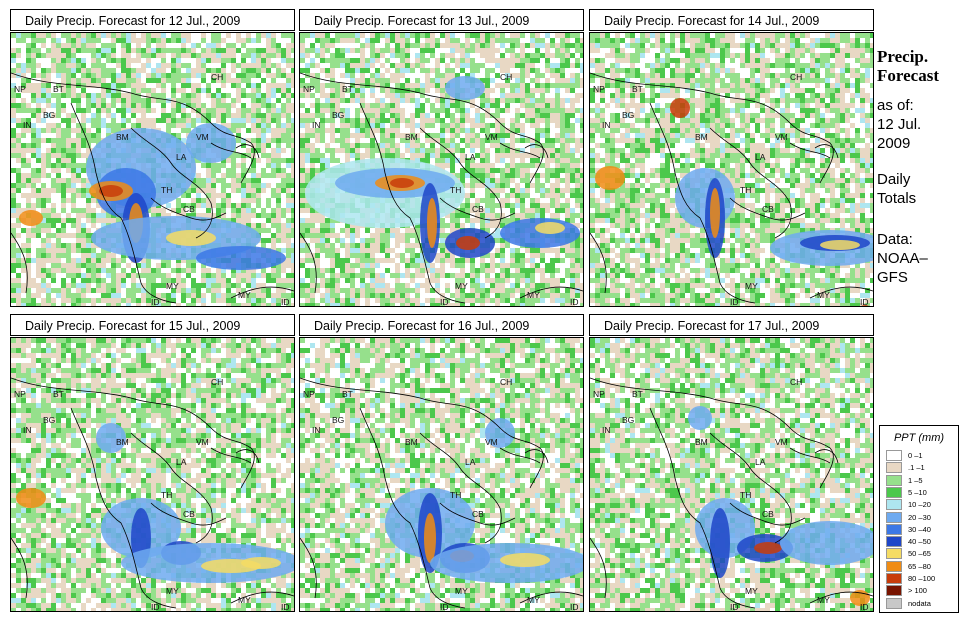  I want to click on legend-item: .1 –1, so click(921, 468).